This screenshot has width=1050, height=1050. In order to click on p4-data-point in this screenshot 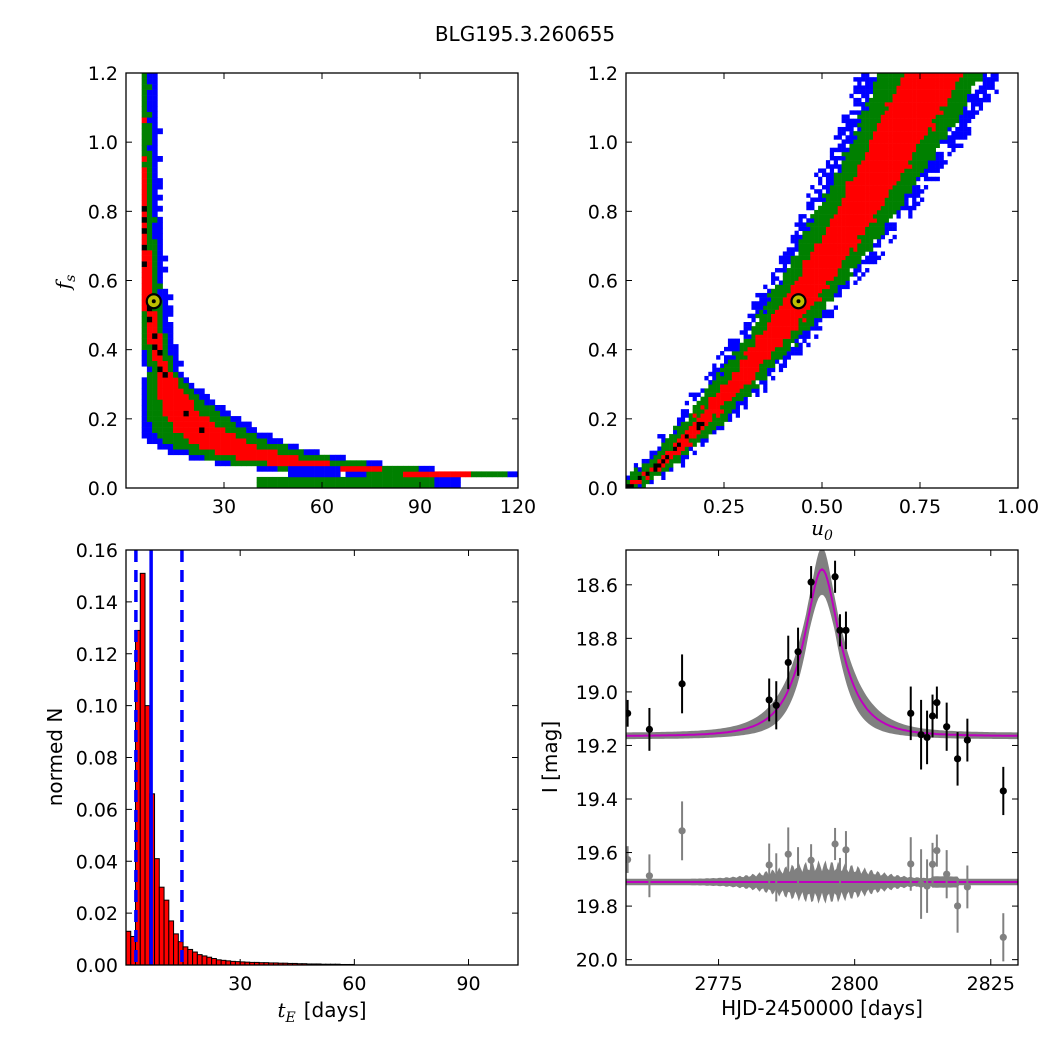, I will do `click(846, 630)`.